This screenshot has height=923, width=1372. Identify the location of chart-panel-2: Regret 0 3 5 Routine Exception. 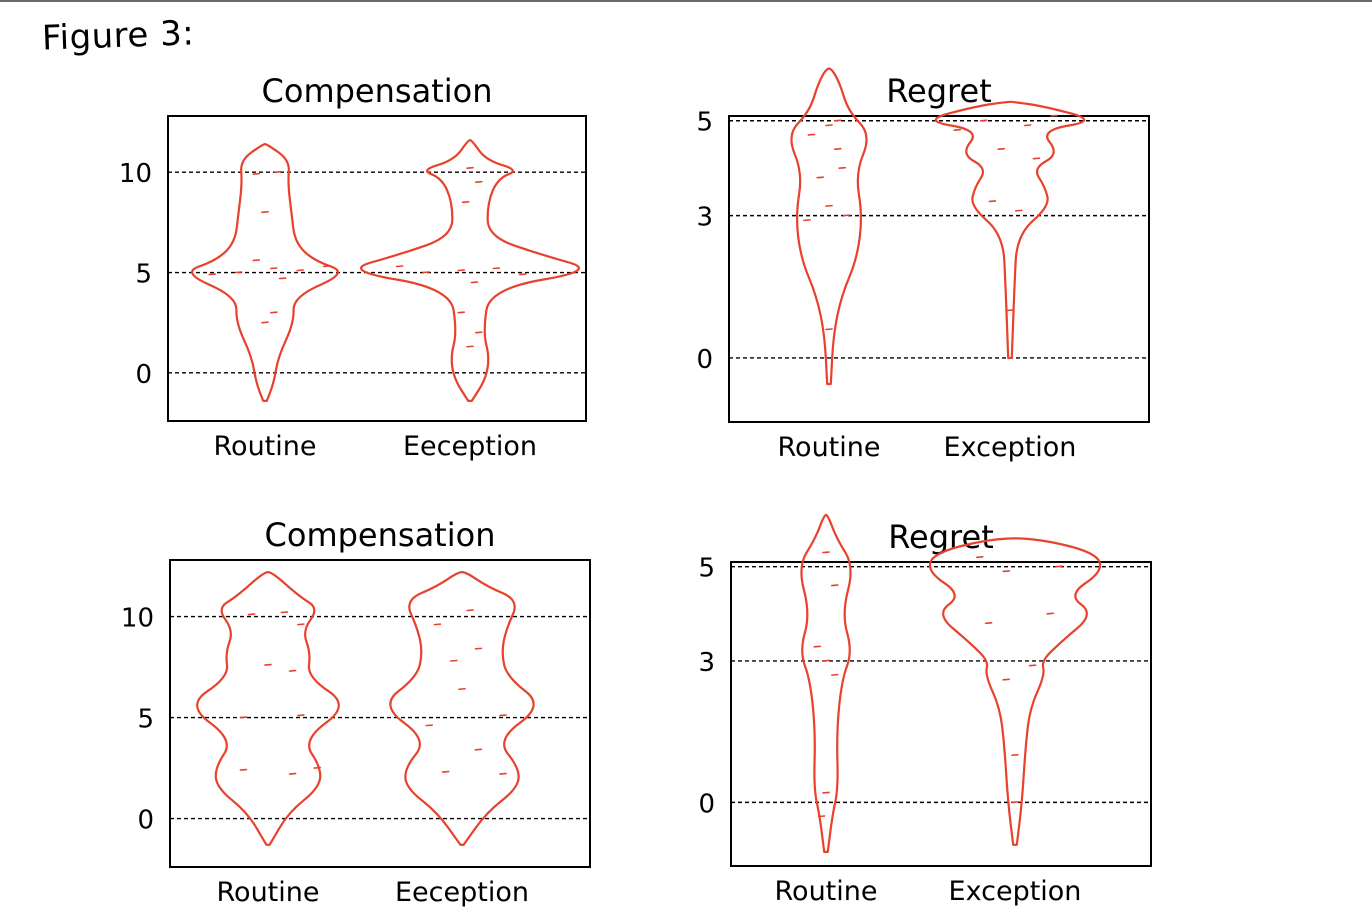
(923, 265).